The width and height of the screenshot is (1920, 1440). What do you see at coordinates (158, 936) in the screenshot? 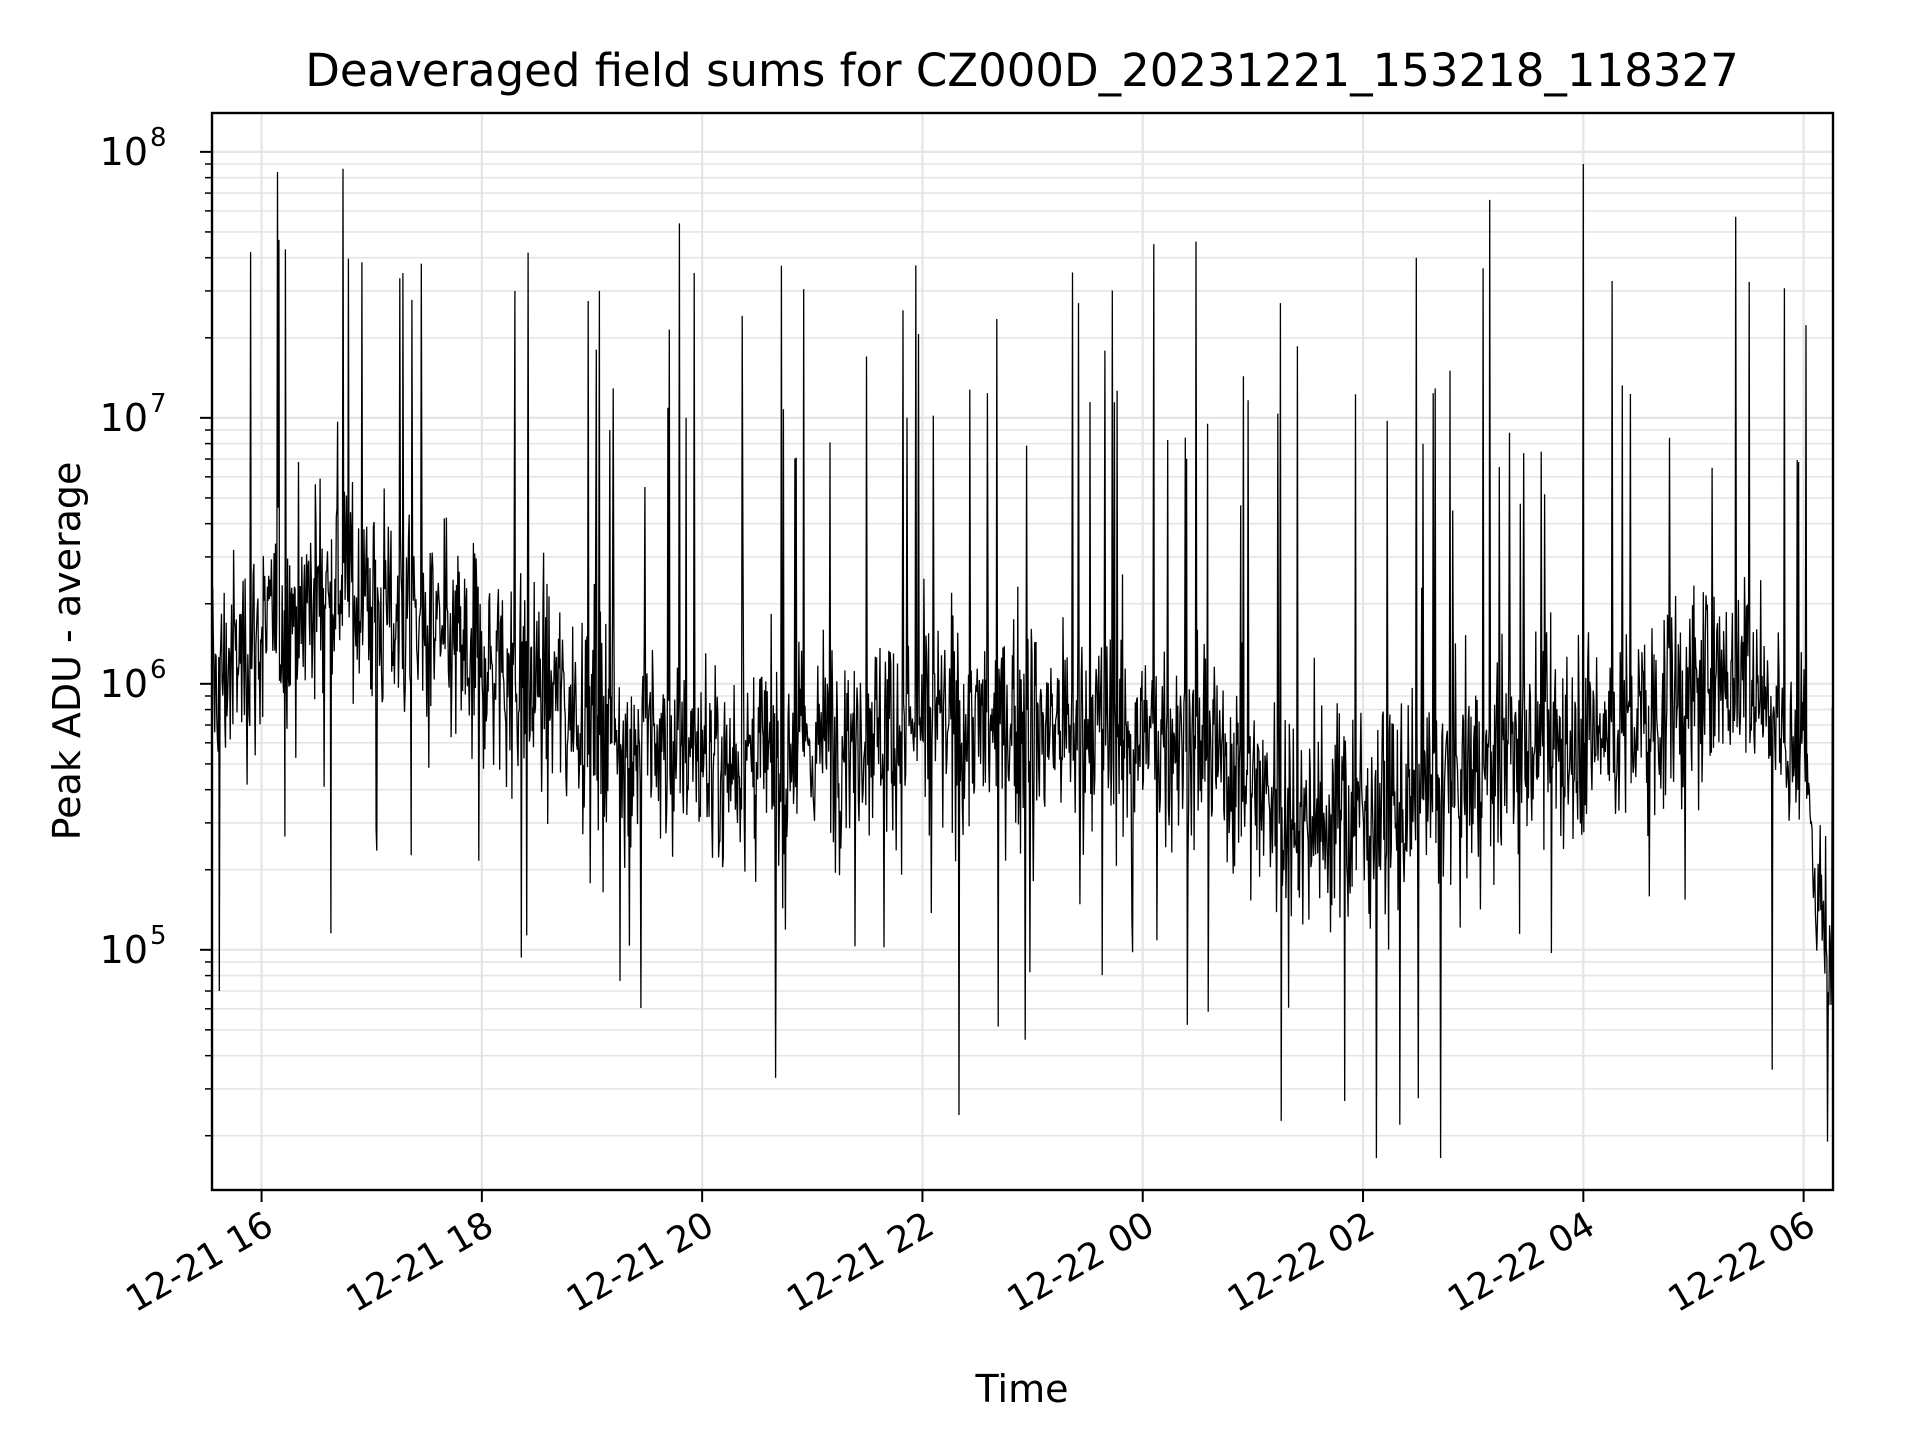
I see `y-tick-exponent: 5` at bounding box center [158, 936].